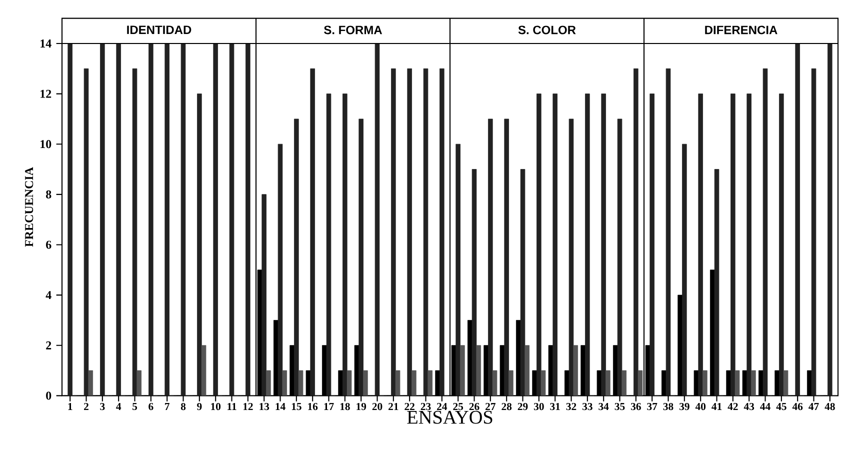 This screenshot has width=841, height=457. What do you see at coordinates (619, 406) in the screenshot?
I see `x-tick-label: 35` at bounding box center [619, 406].